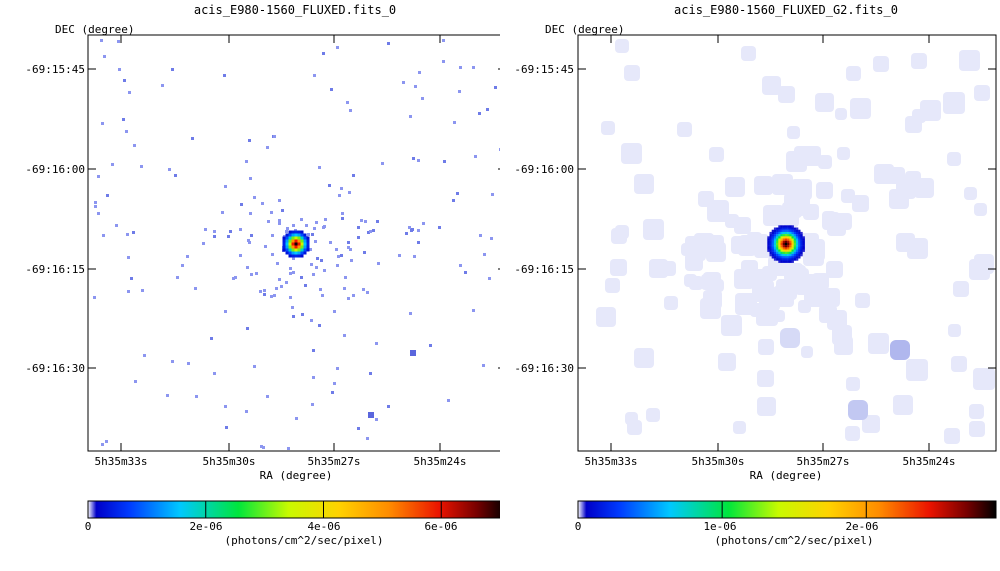 This screenshot has height=571, width=1000. I want to click on left-ytick: -69:16:00, so click(55, 169).